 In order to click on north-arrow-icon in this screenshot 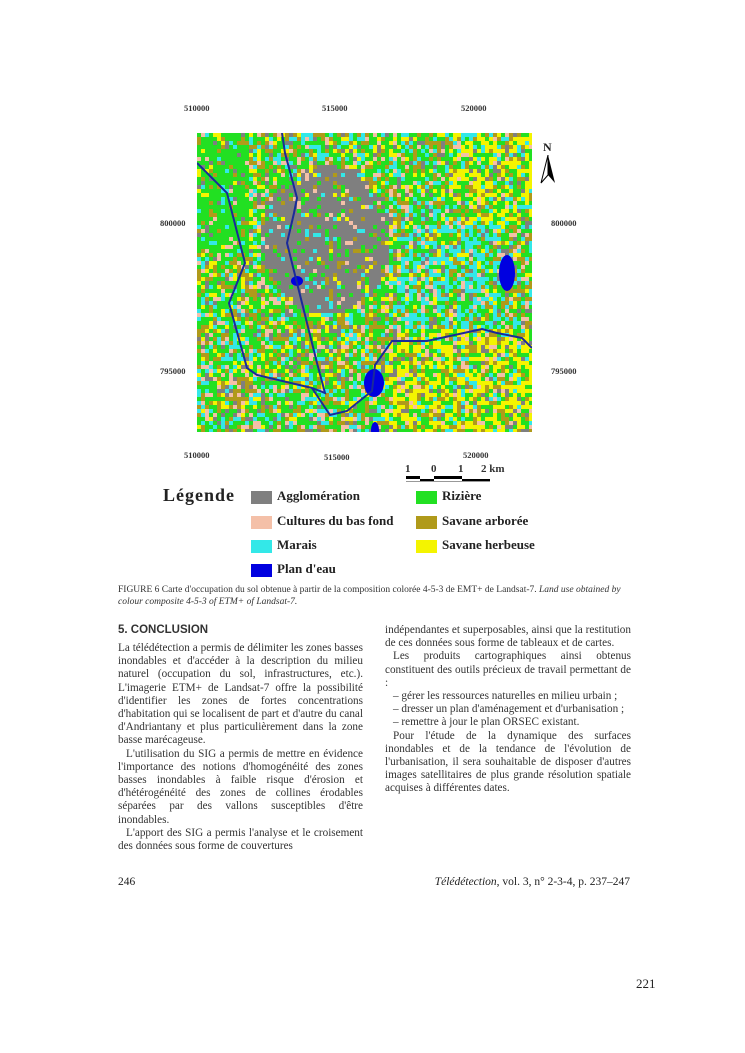, I will do `click(547, 169)`.